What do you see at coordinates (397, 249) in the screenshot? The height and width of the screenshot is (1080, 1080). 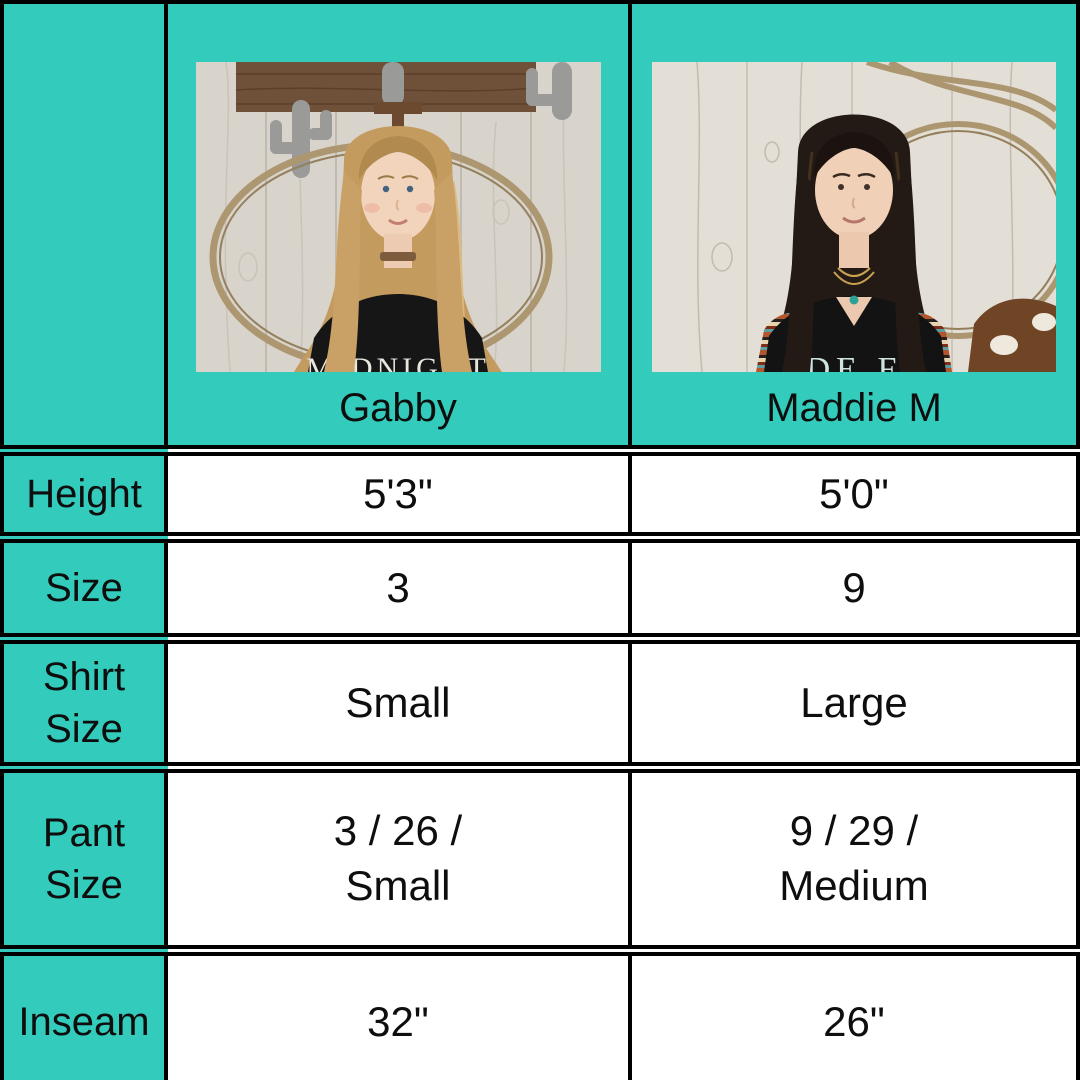 I see `gabby-figure: MIDNIGHT` at bounding box center [397, 249].